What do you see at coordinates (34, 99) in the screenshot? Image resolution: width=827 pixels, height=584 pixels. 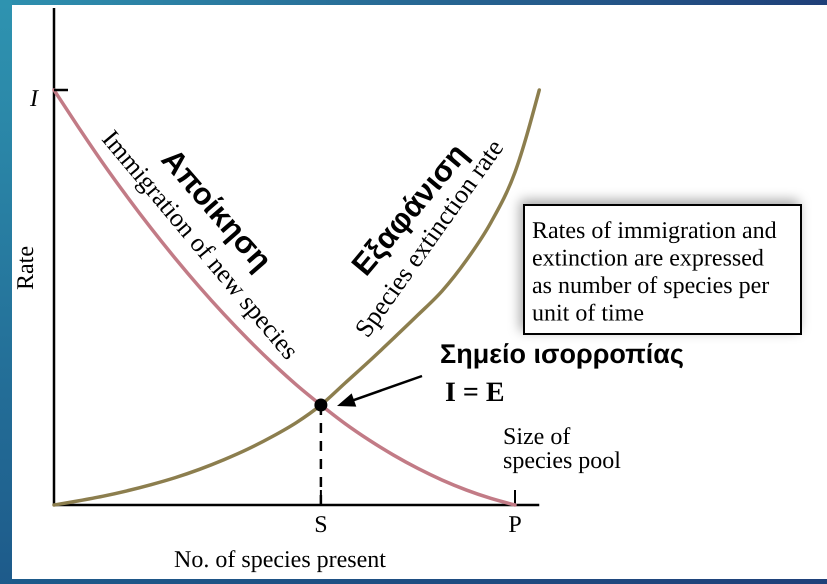 I see `text: I` at bounding box center [34, 99].